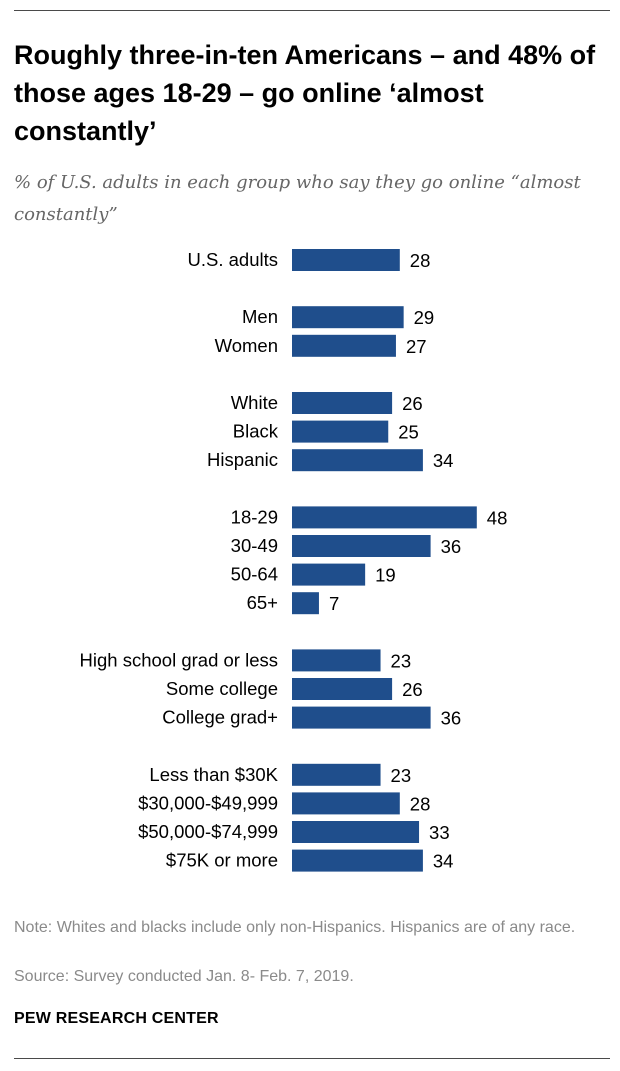 The image size is (620, 1071). What do you see at coordinates (420, 803) in the screenshot?
I see `value-label-30-000-49-999: 28` at bounding box center [420, 803].